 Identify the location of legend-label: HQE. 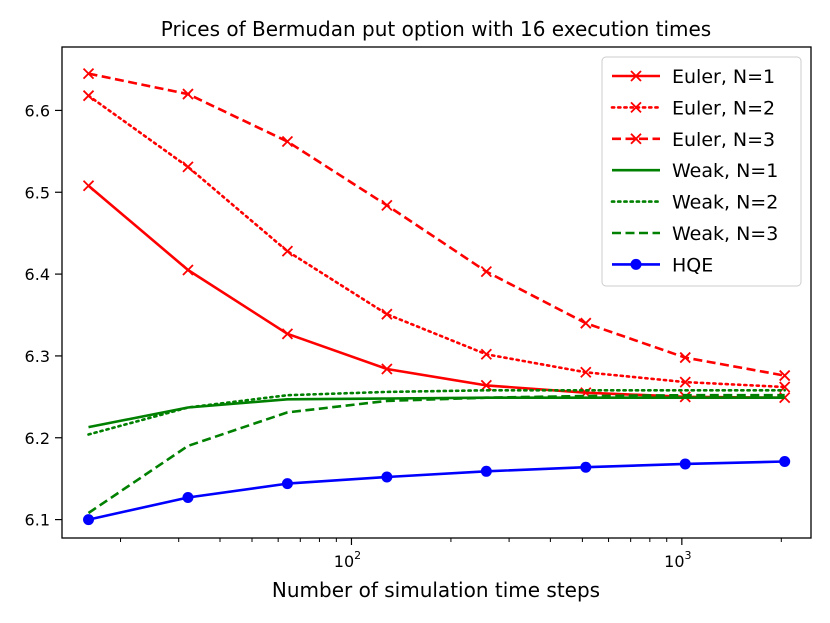
(692, 265).